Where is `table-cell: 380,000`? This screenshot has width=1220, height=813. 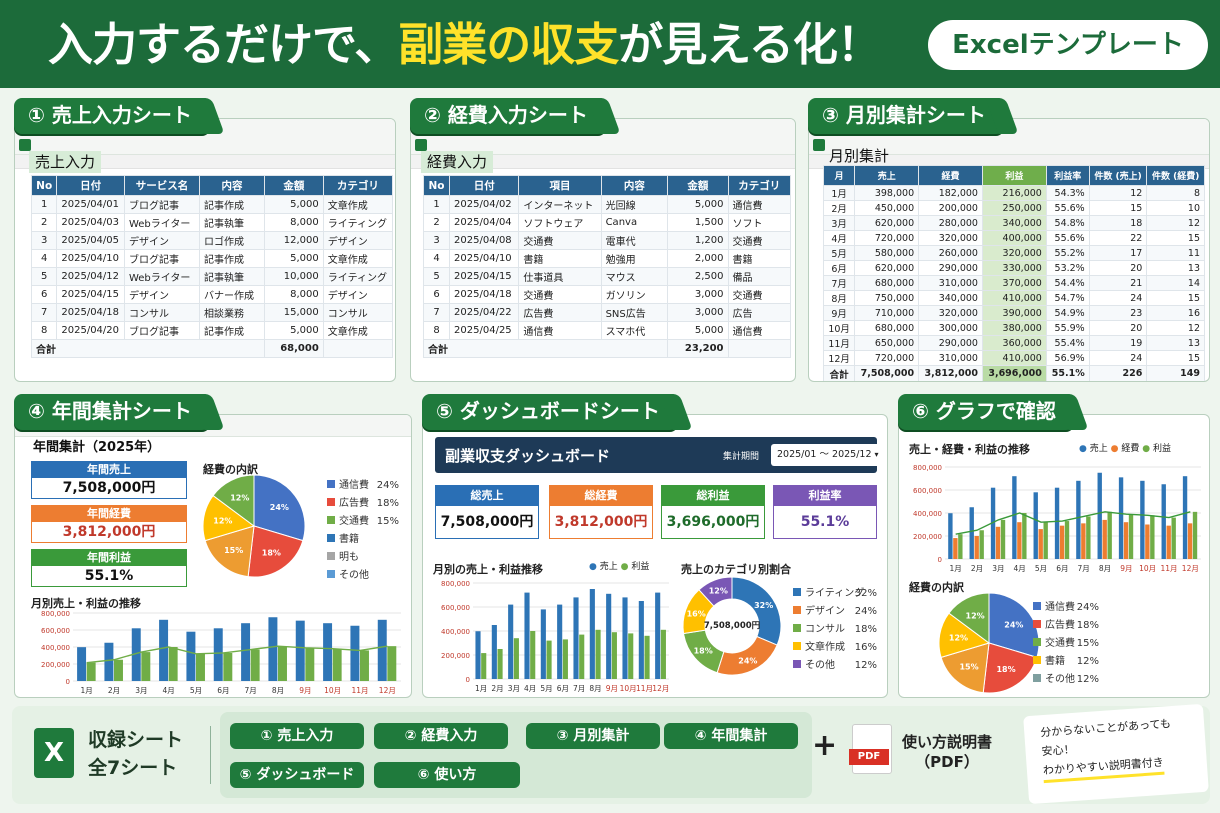 table-cell: 380,000 is located at coordinates (1014, 328).